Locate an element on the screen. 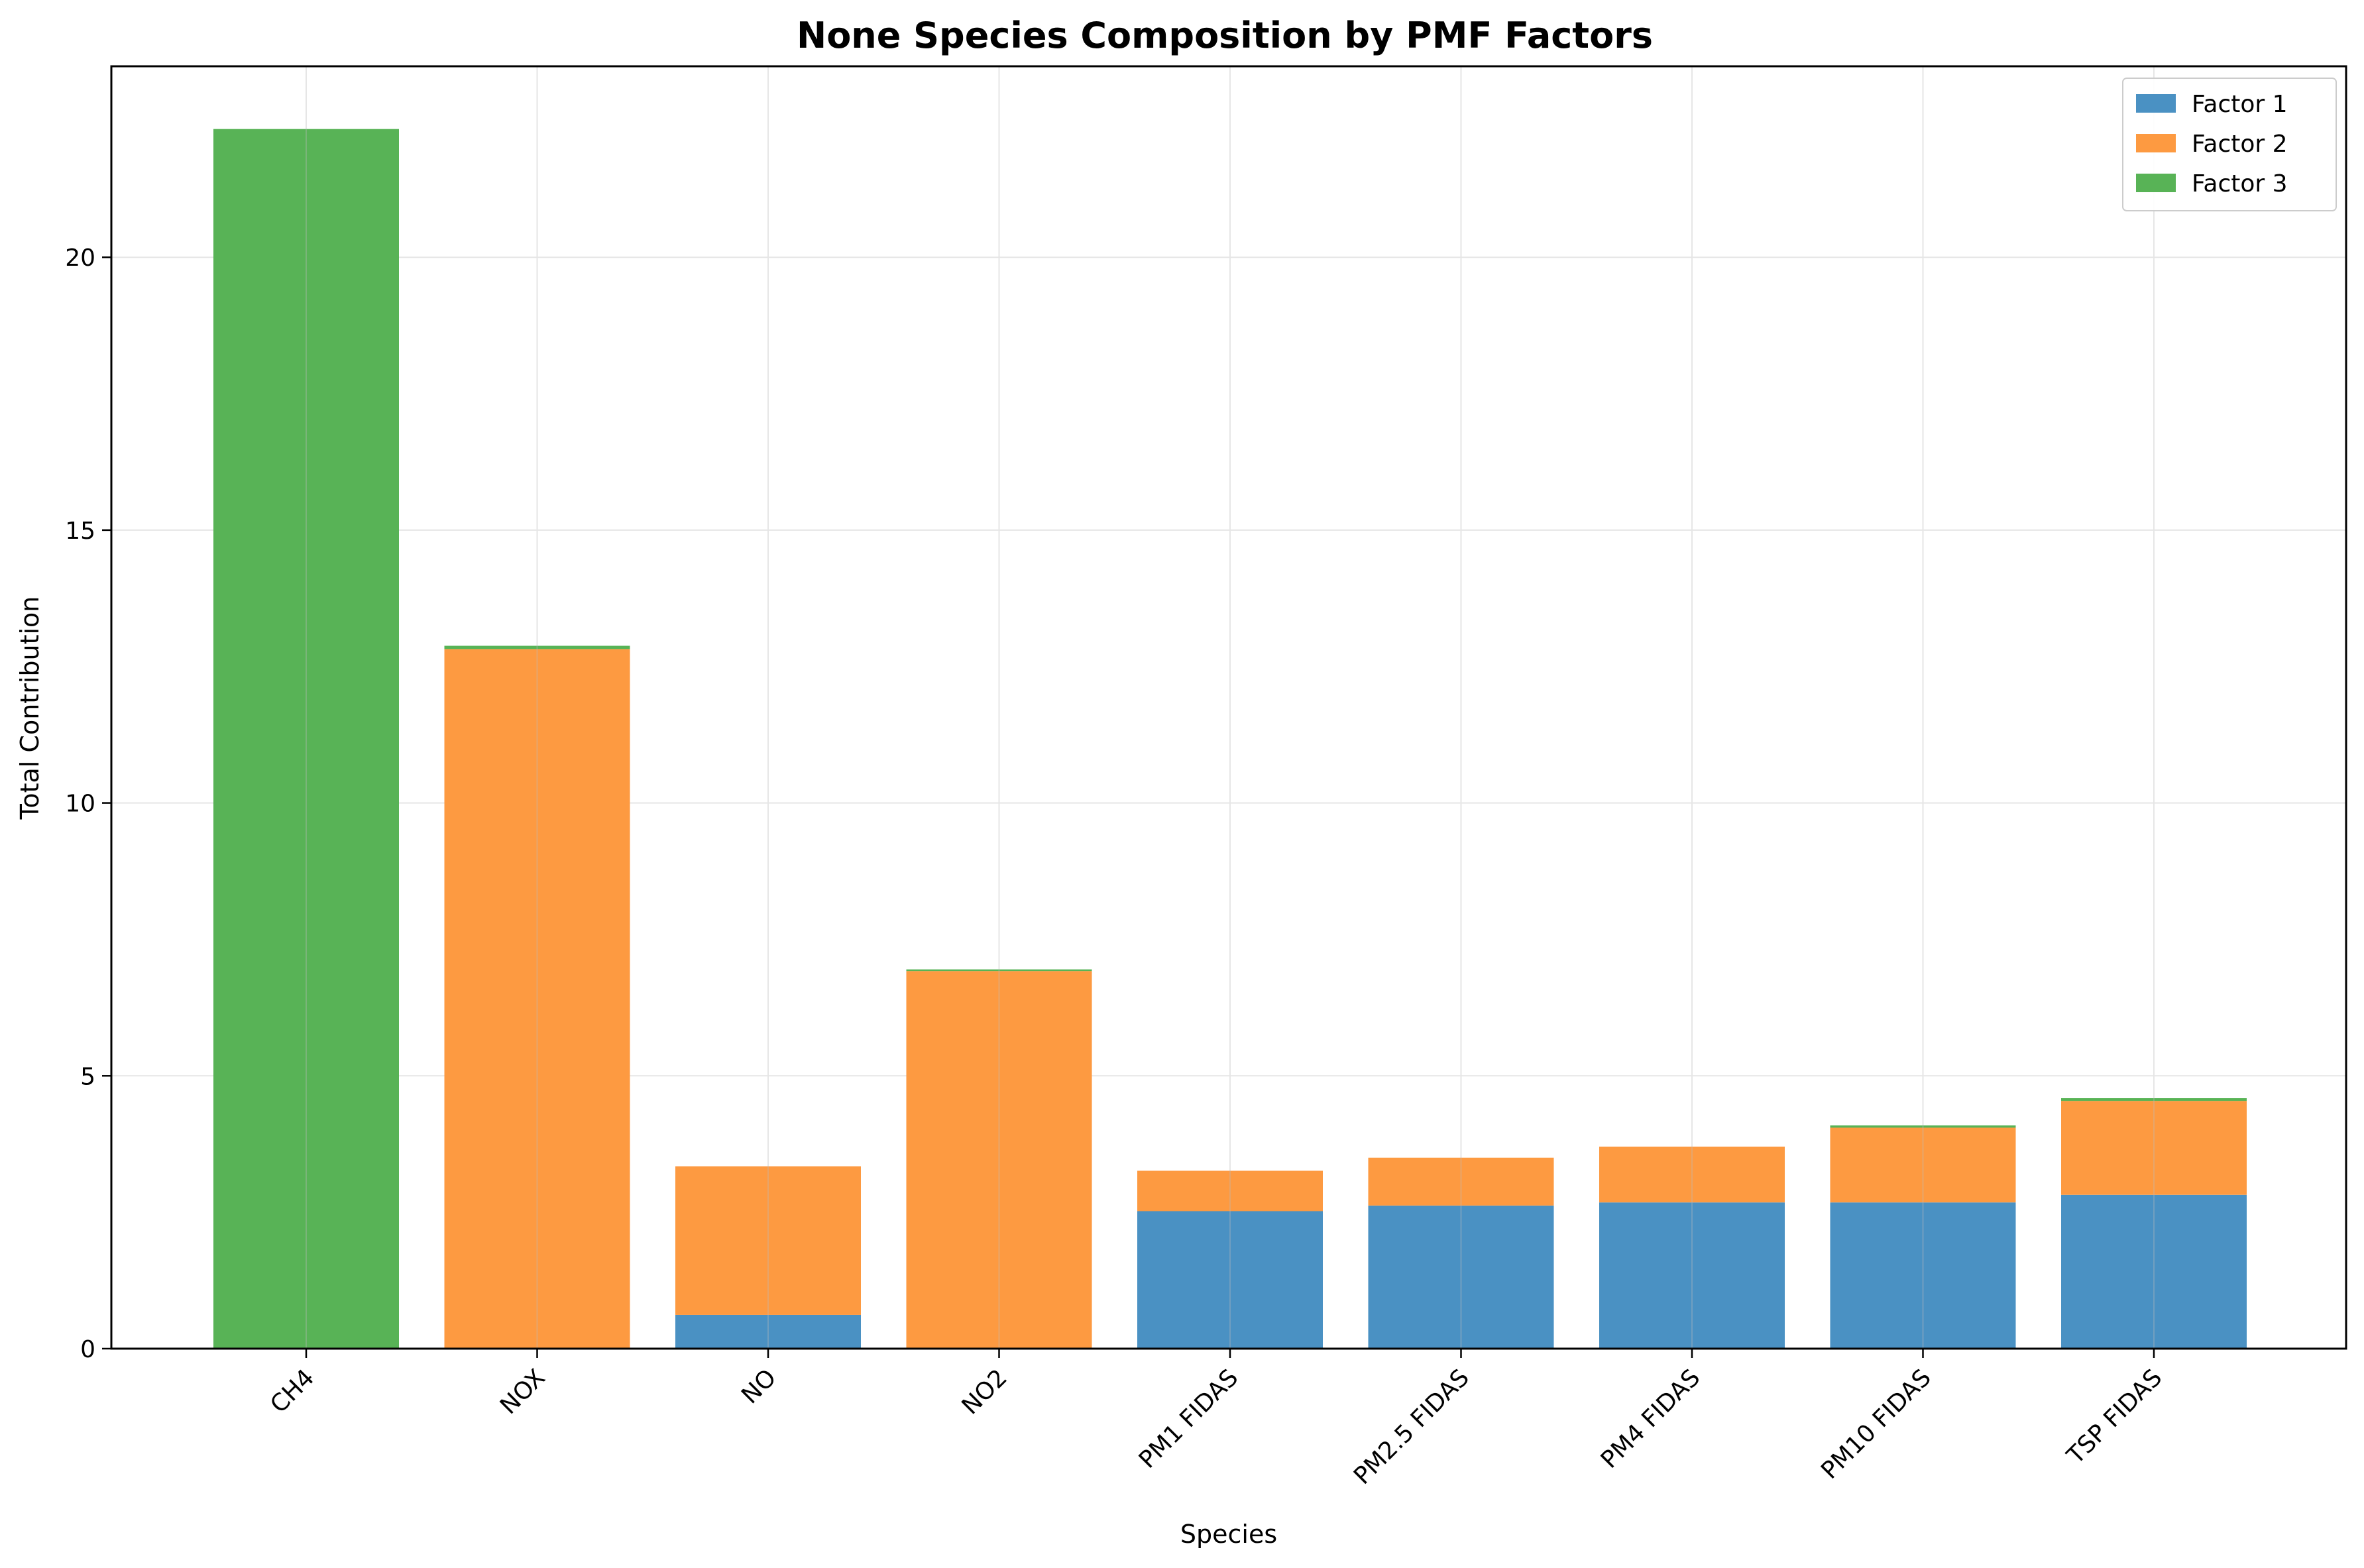  y-tick-label: 0 is located at coordinates (87, 1349).